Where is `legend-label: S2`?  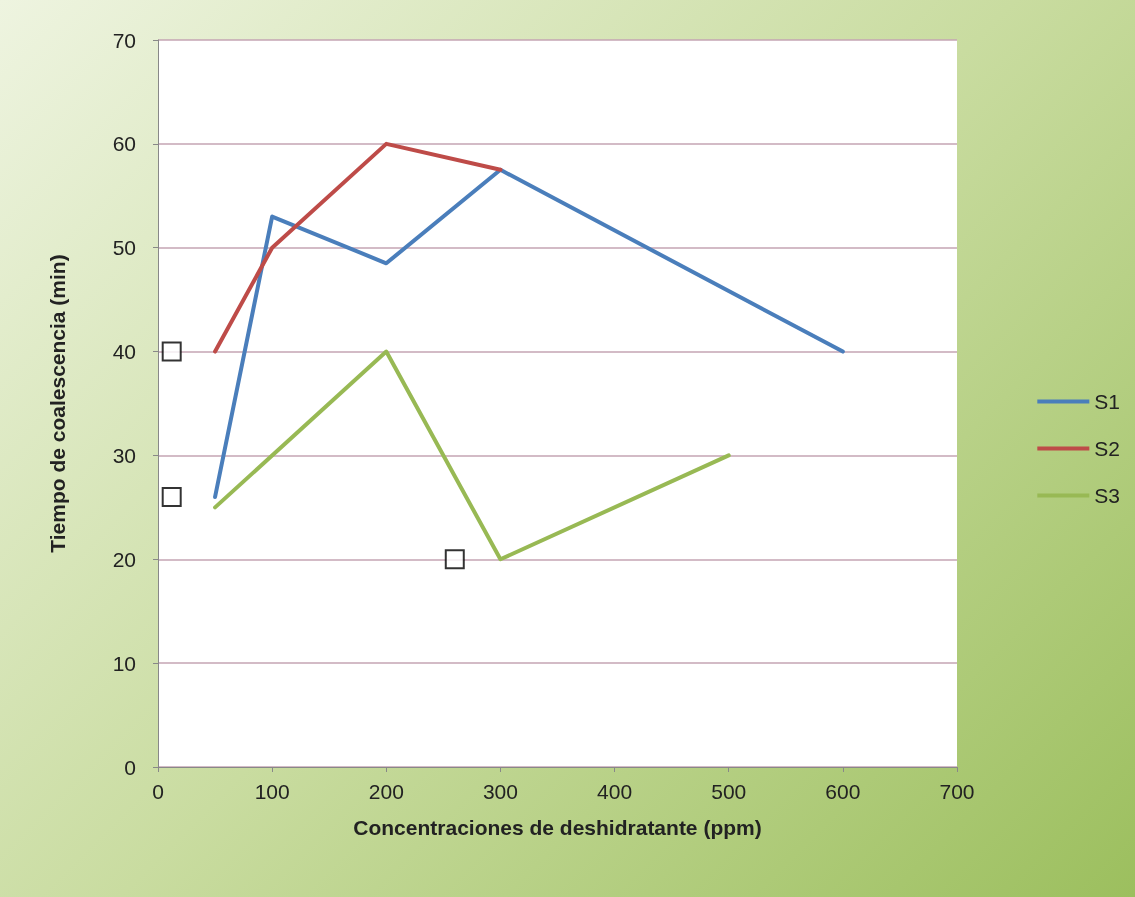
legend-label: S2 is located at coordinates (1107, 448).